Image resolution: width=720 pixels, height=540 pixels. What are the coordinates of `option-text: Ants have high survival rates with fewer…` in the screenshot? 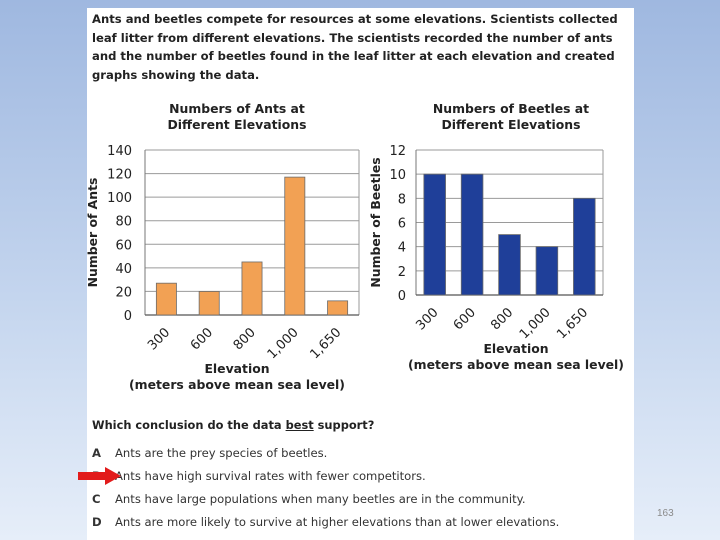 It's located at (270, 476).